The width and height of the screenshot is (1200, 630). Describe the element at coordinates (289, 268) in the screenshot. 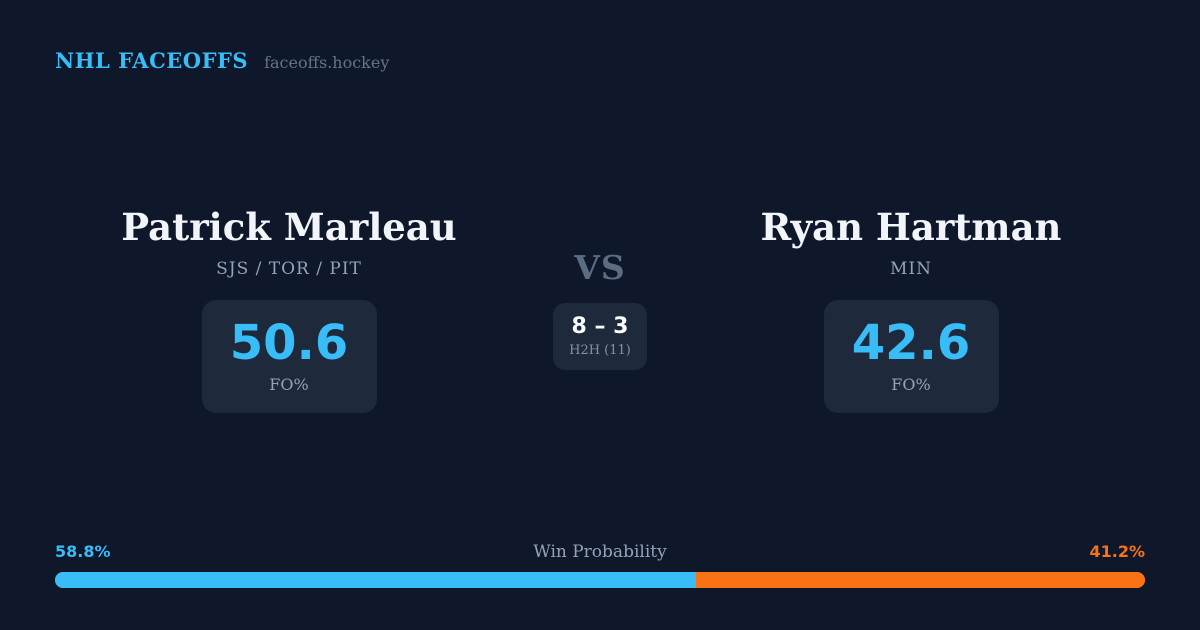

I see `player-teams-left: SJS / TOR / PIT` at that location.